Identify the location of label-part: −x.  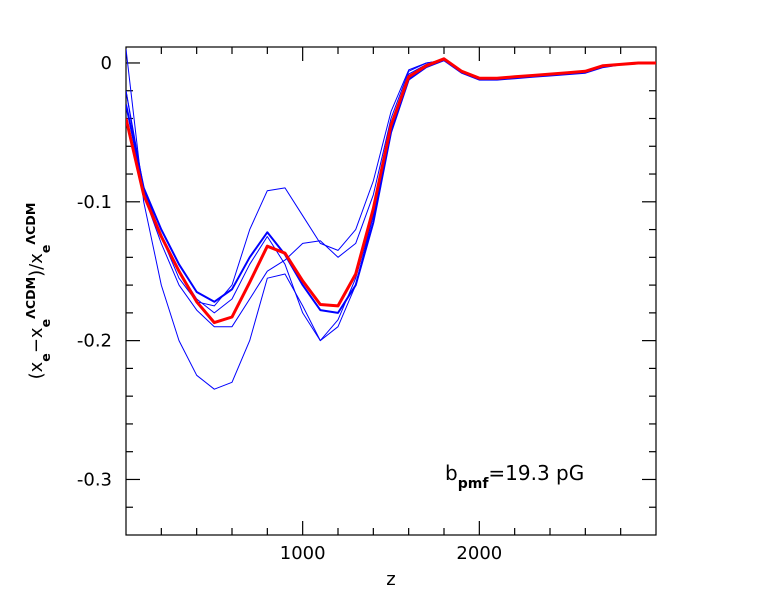
(36, 340).